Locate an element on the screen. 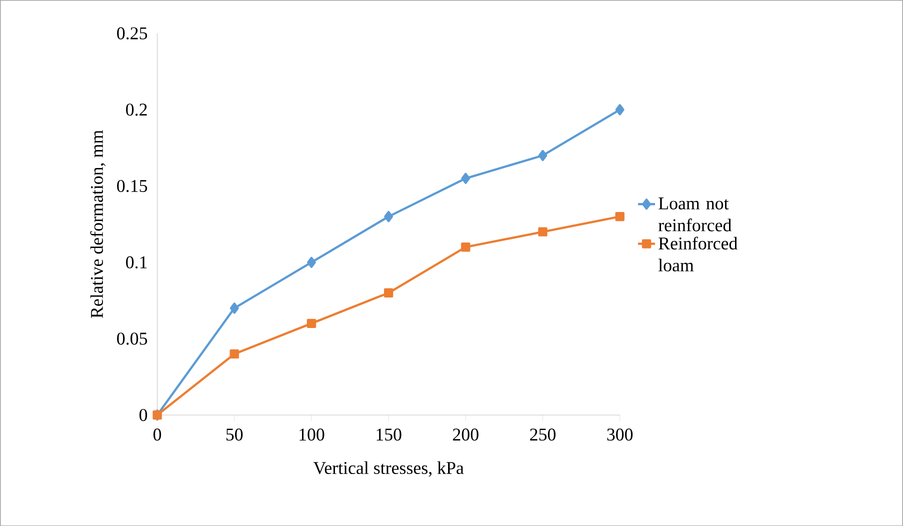 This screenshot has width=903, height=526. y-axis-title: Relative deformation, mm is located at coordinates (98, 224).